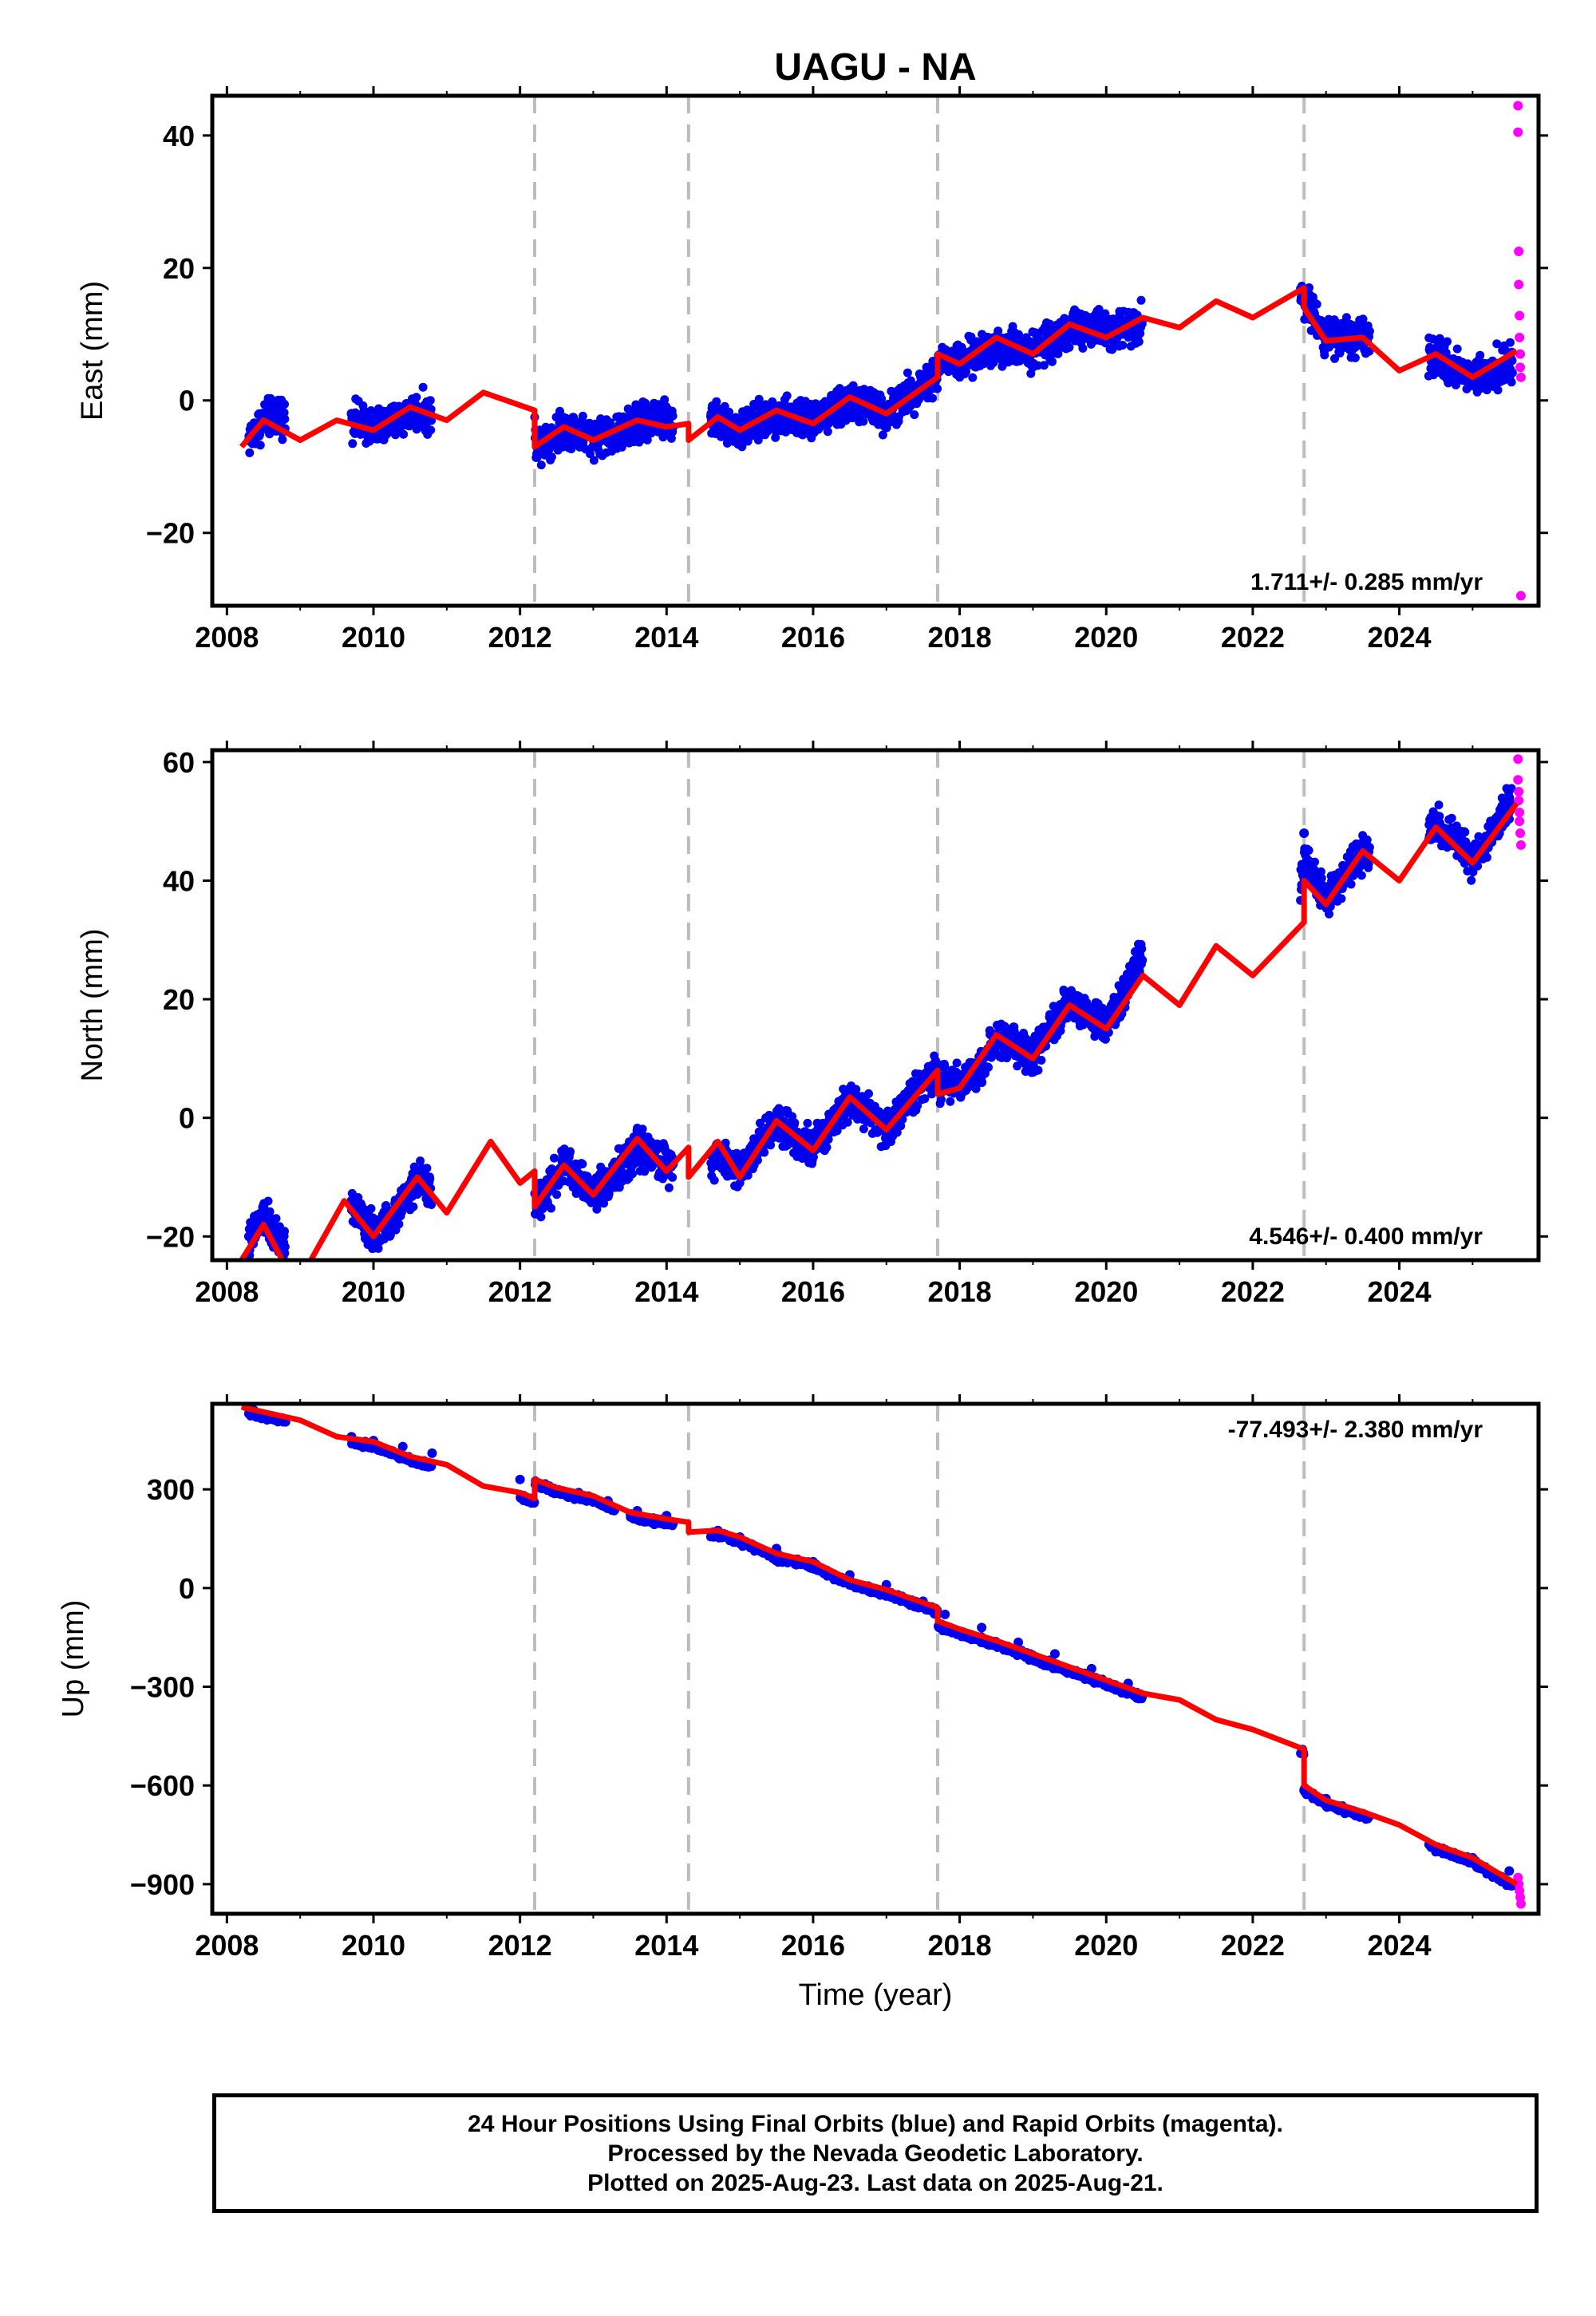  Describe the element at coordinates (666, 637) in the screenshot. I see `east-x-tick-label-3: 2014` at that location.